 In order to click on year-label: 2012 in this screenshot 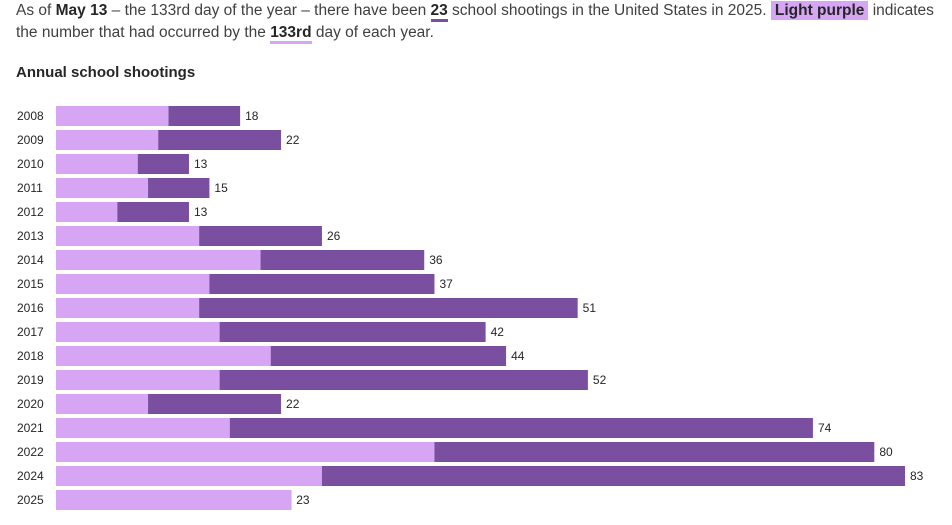, I will do `click(30, 212)`.